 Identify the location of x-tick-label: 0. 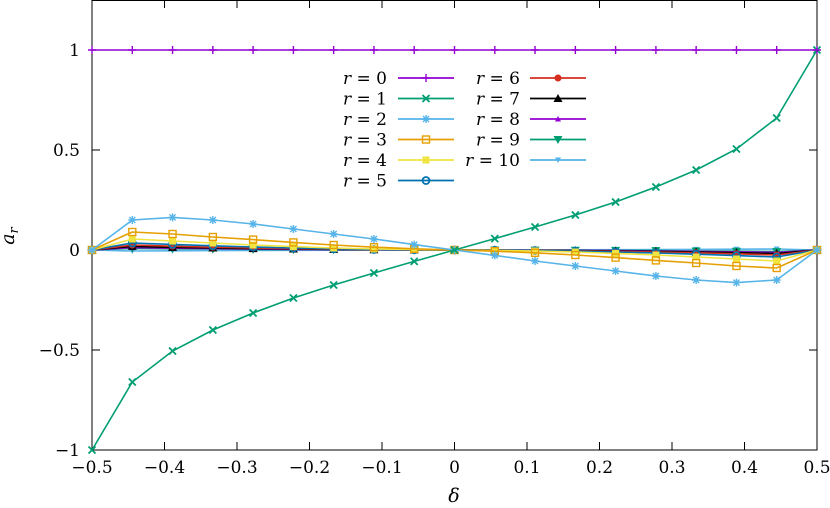
(454, 468).